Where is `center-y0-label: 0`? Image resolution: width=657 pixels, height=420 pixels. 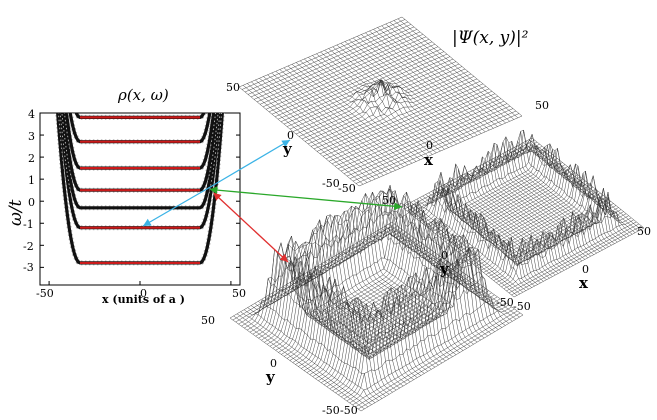 center-y0-label: 0 is located at coordinates (290, 135).